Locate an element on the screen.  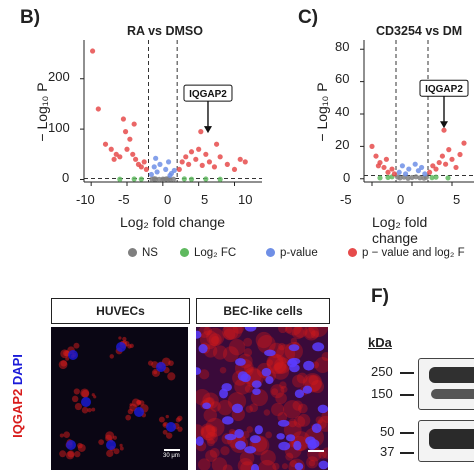
annotation-arrowhead is located at coordinates (207, 130).